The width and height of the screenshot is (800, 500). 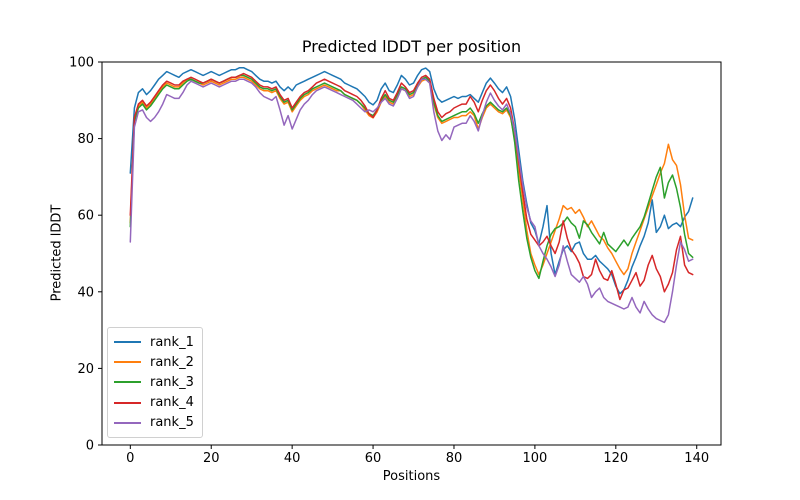 What do you see at coordinates (85, 369) in the screenshot?
I see `y-tick-label: 20` at bounding box center [85, 369].